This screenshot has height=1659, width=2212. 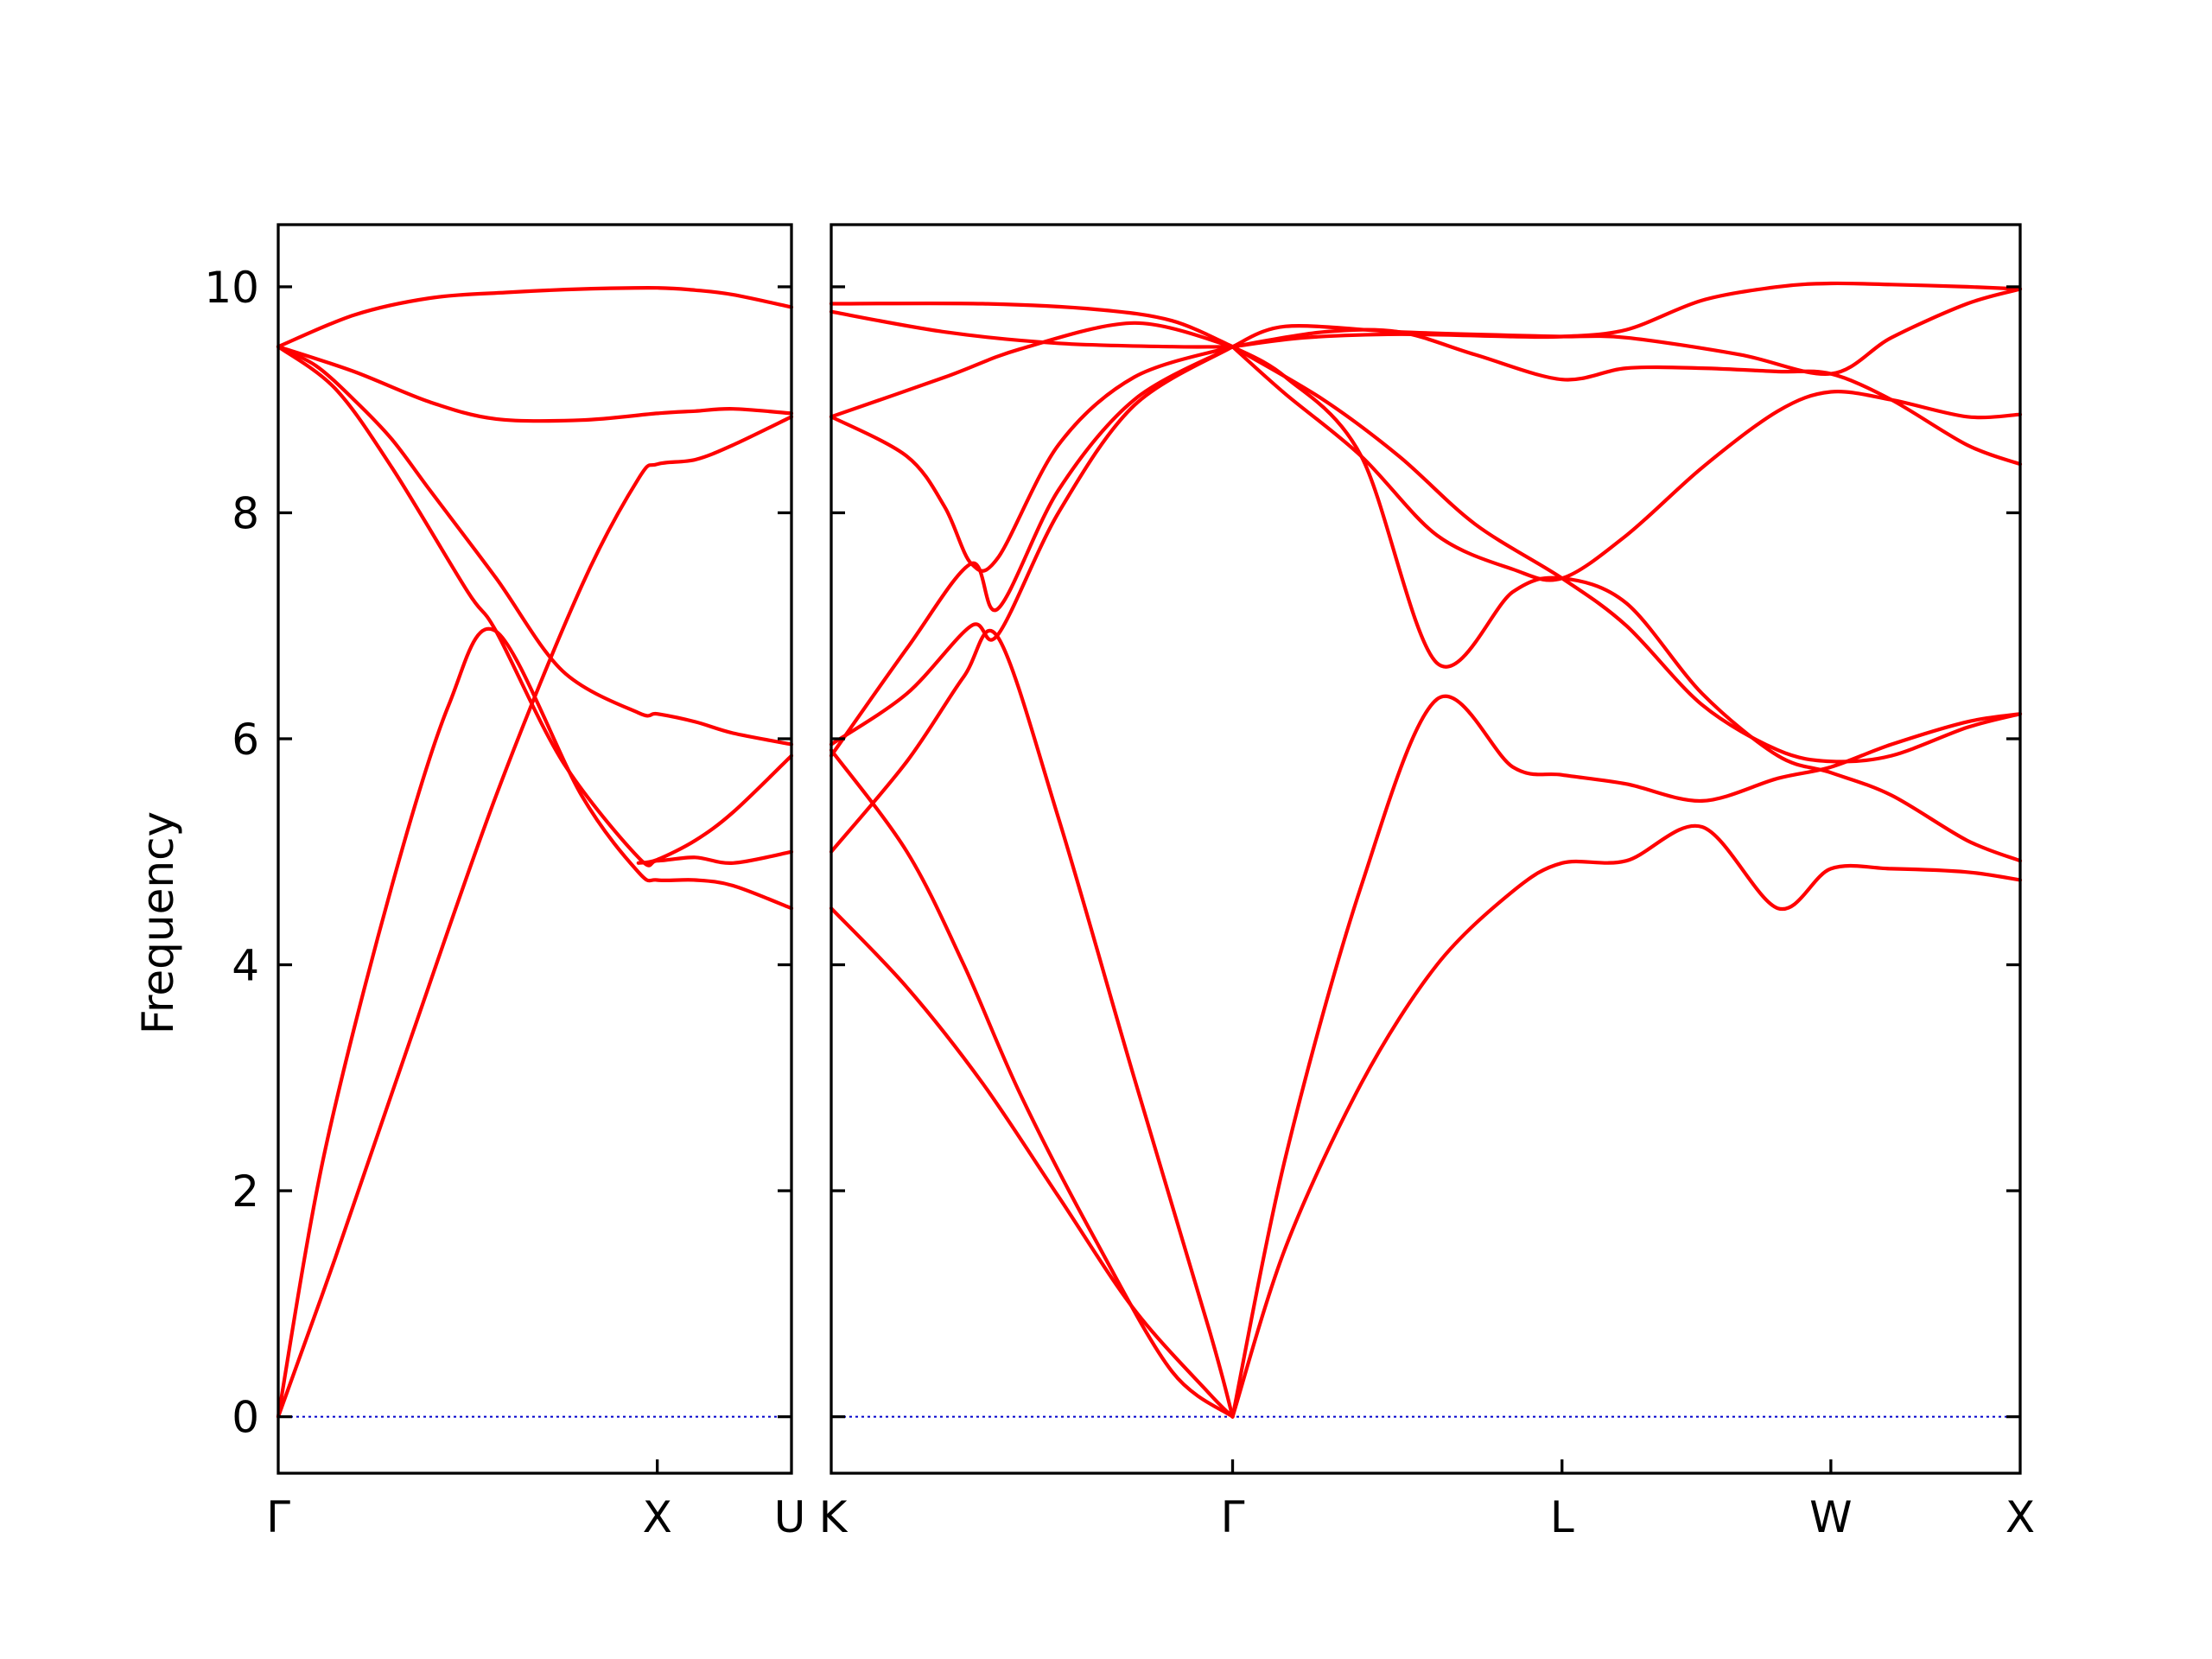 What do you see at coordinates (245, 966) in the screenshot?
I see `y-tick-label: 4` at bounding box center [245, 966].